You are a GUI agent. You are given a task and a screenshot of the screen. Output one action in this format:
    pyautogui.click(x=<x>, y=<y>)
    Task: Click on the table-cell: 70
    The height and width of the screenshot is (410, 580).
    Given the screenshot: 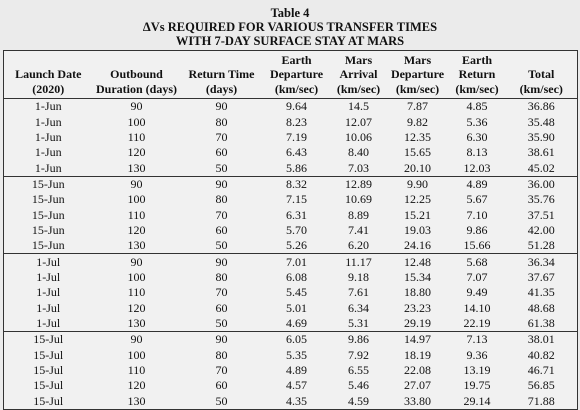 What is the action you would take?
    pyautogui.click(x=221, y=214)
    